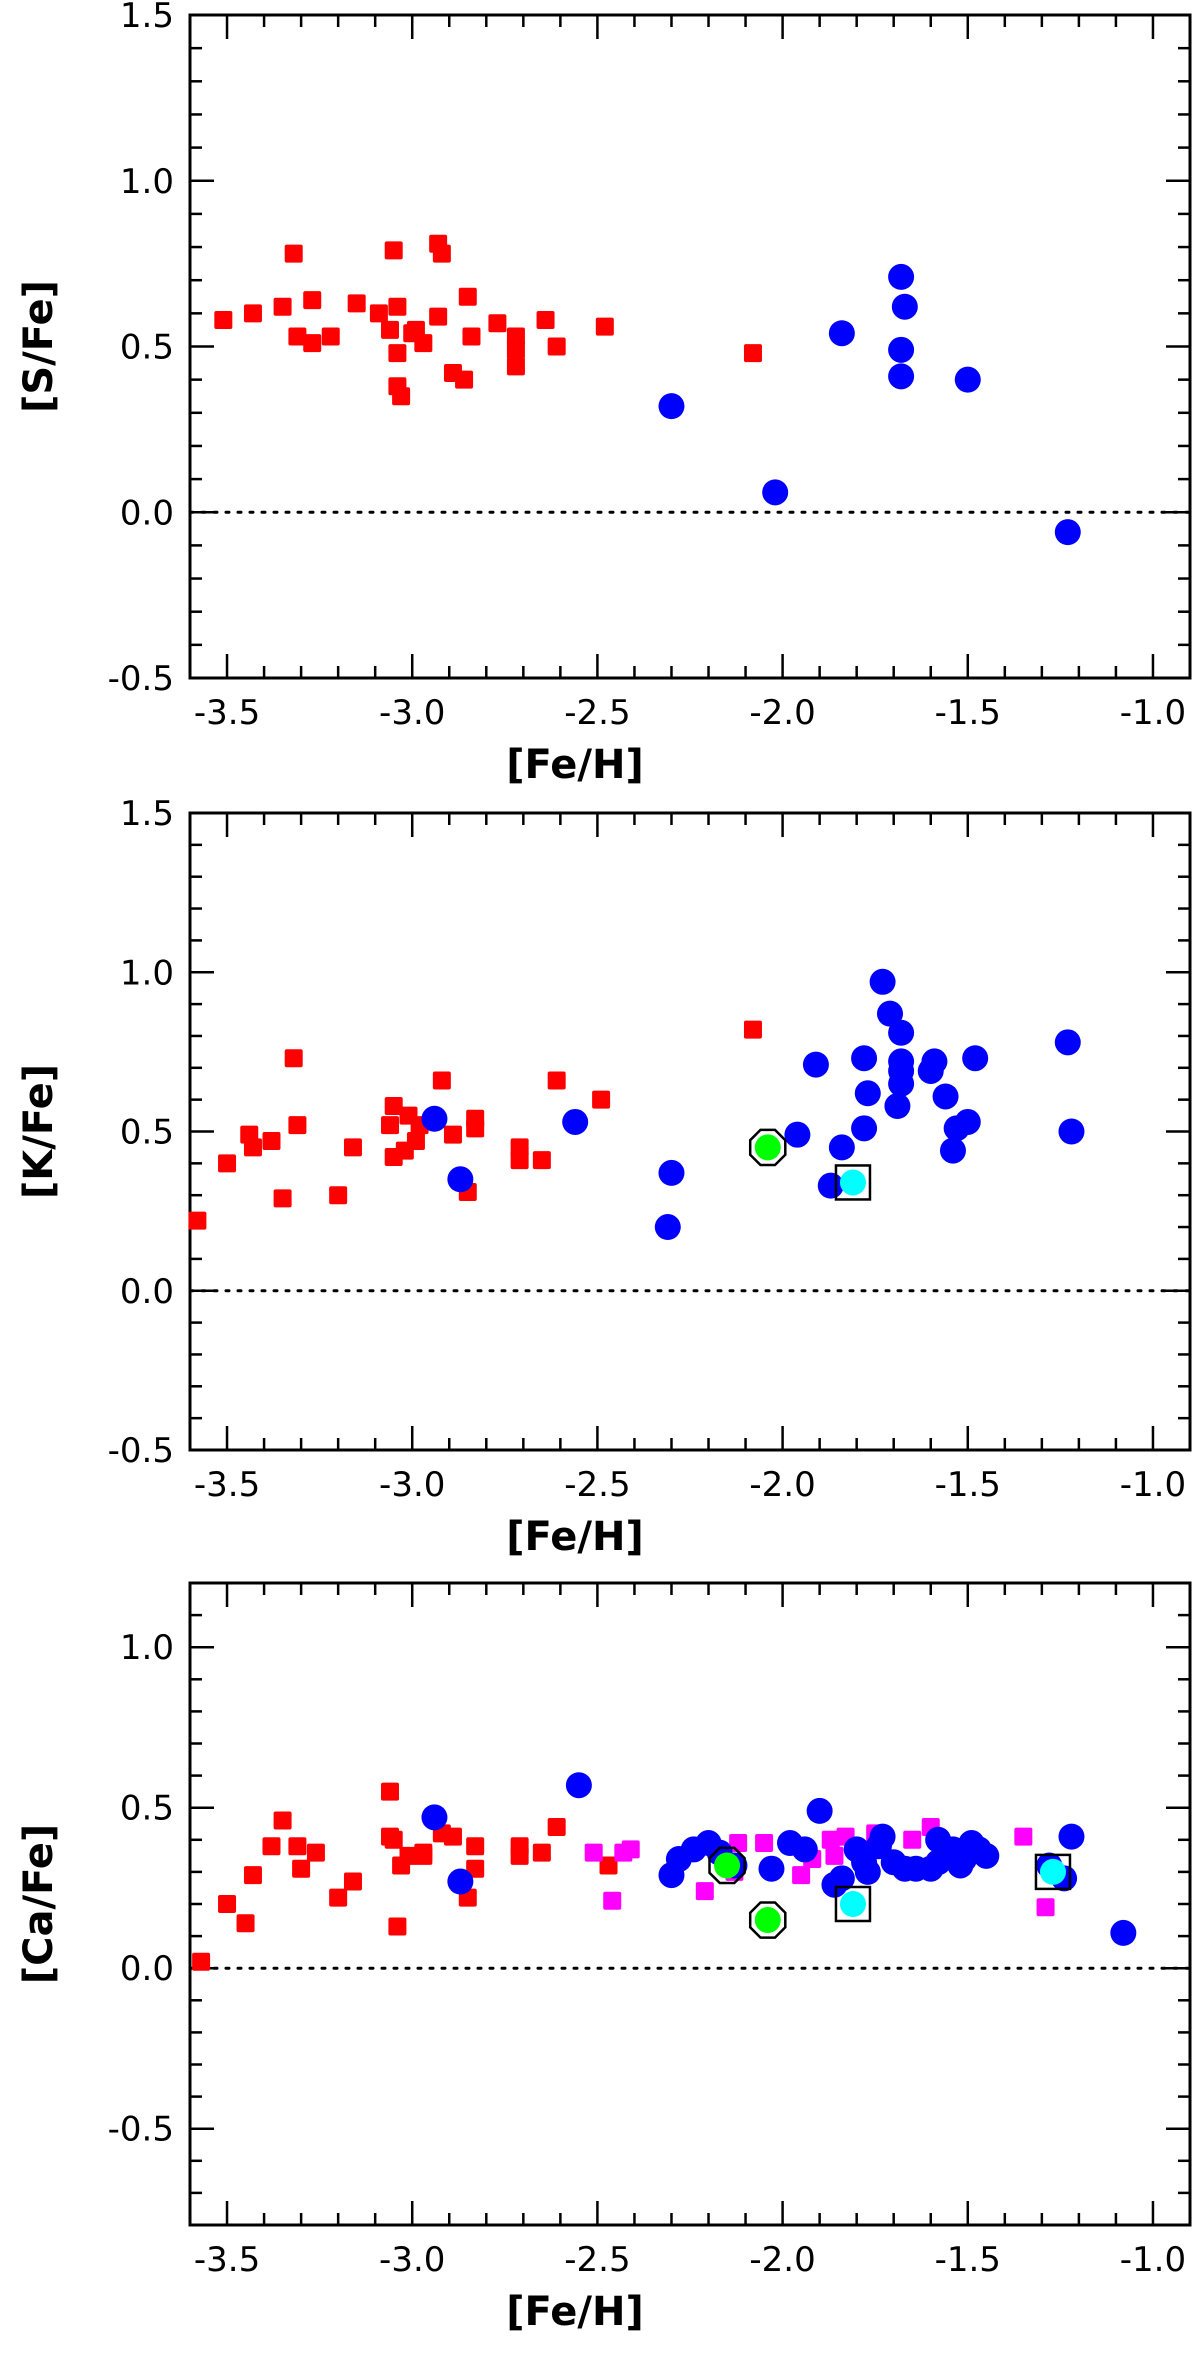  What do you see at coordinates (819, 1867) in the screenshot?
I see `series-1-square` at bounding box center [819, 1867].